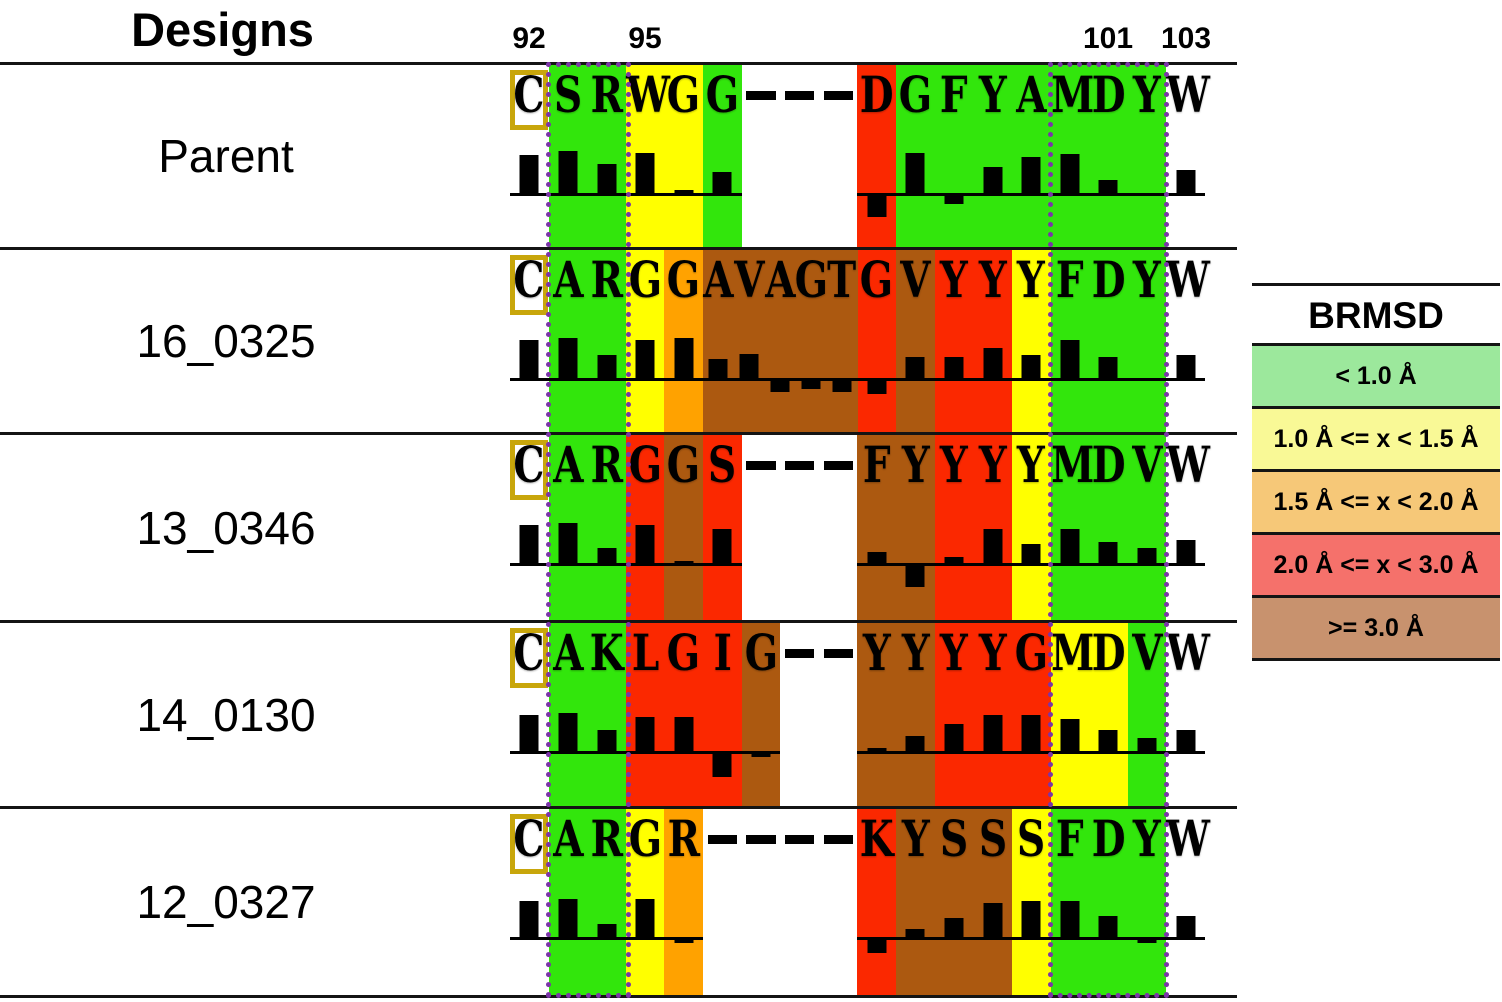  What do you see at coordinates (606, 902) in the screenshot?
I see `residue-cell: R` at bounding box center [606, 902].